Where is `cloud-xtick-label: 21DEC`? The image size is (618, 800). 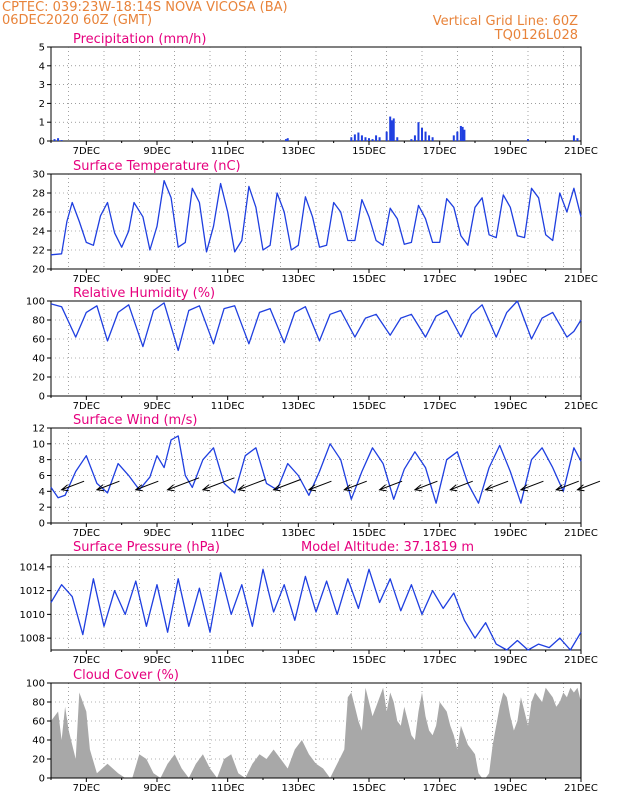
cloud-xtick-label: 21DEC is located at coordinates (581, 788).